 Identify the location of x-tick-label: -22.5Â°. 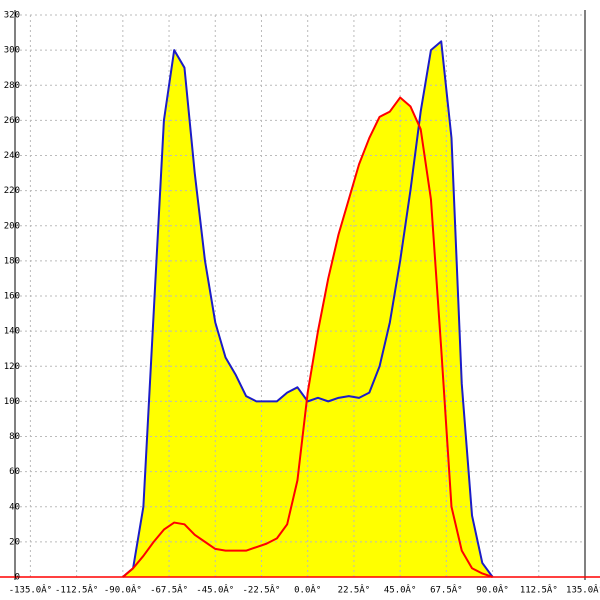
(262, 590).